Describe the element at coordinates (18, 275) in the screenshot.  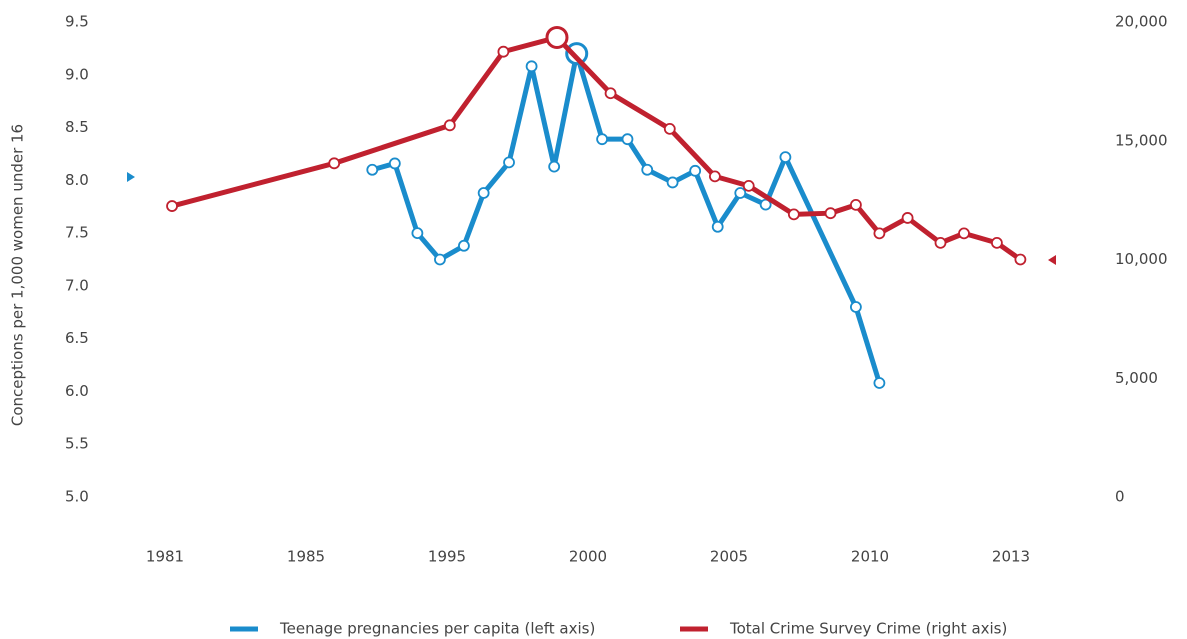
I see `y-axis-title: Conceptions per 1,000 women under 16` at that location.